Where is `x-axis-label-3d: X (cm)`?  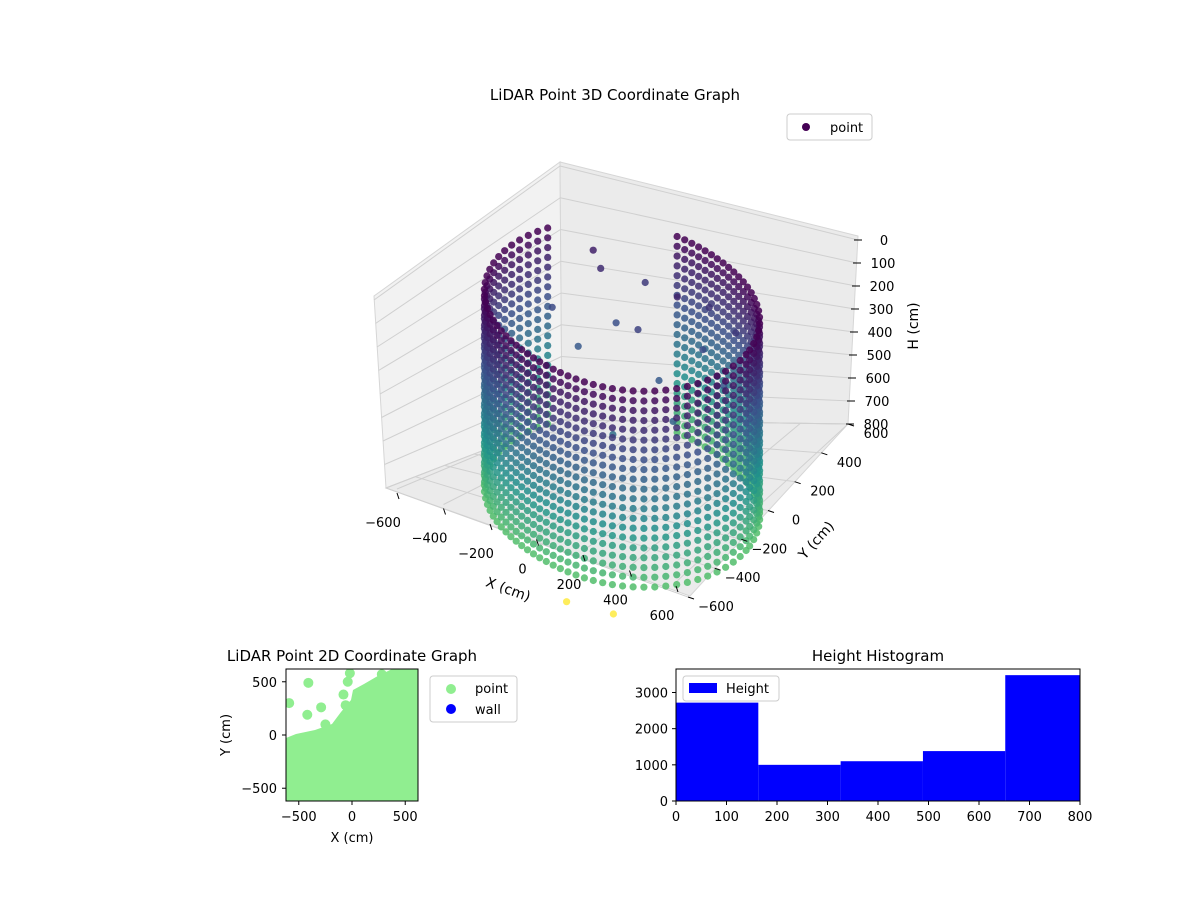
x-axis-label-3d: X (cm) is located at coordinates (508, 590).